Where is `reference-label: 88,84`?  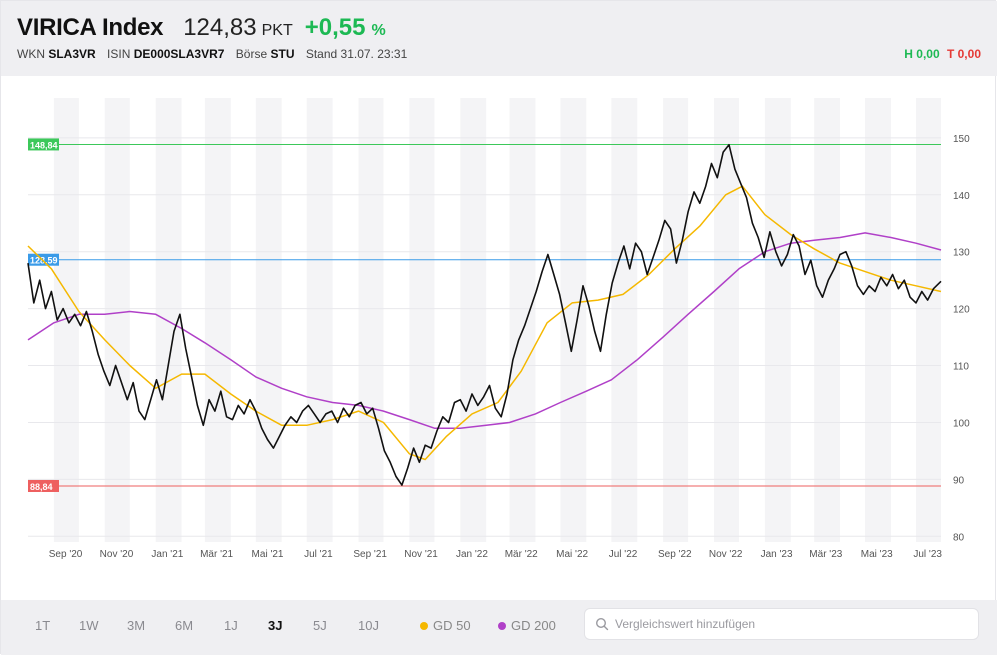
reference-label: 88,84 is located at coordinates (41, 487).